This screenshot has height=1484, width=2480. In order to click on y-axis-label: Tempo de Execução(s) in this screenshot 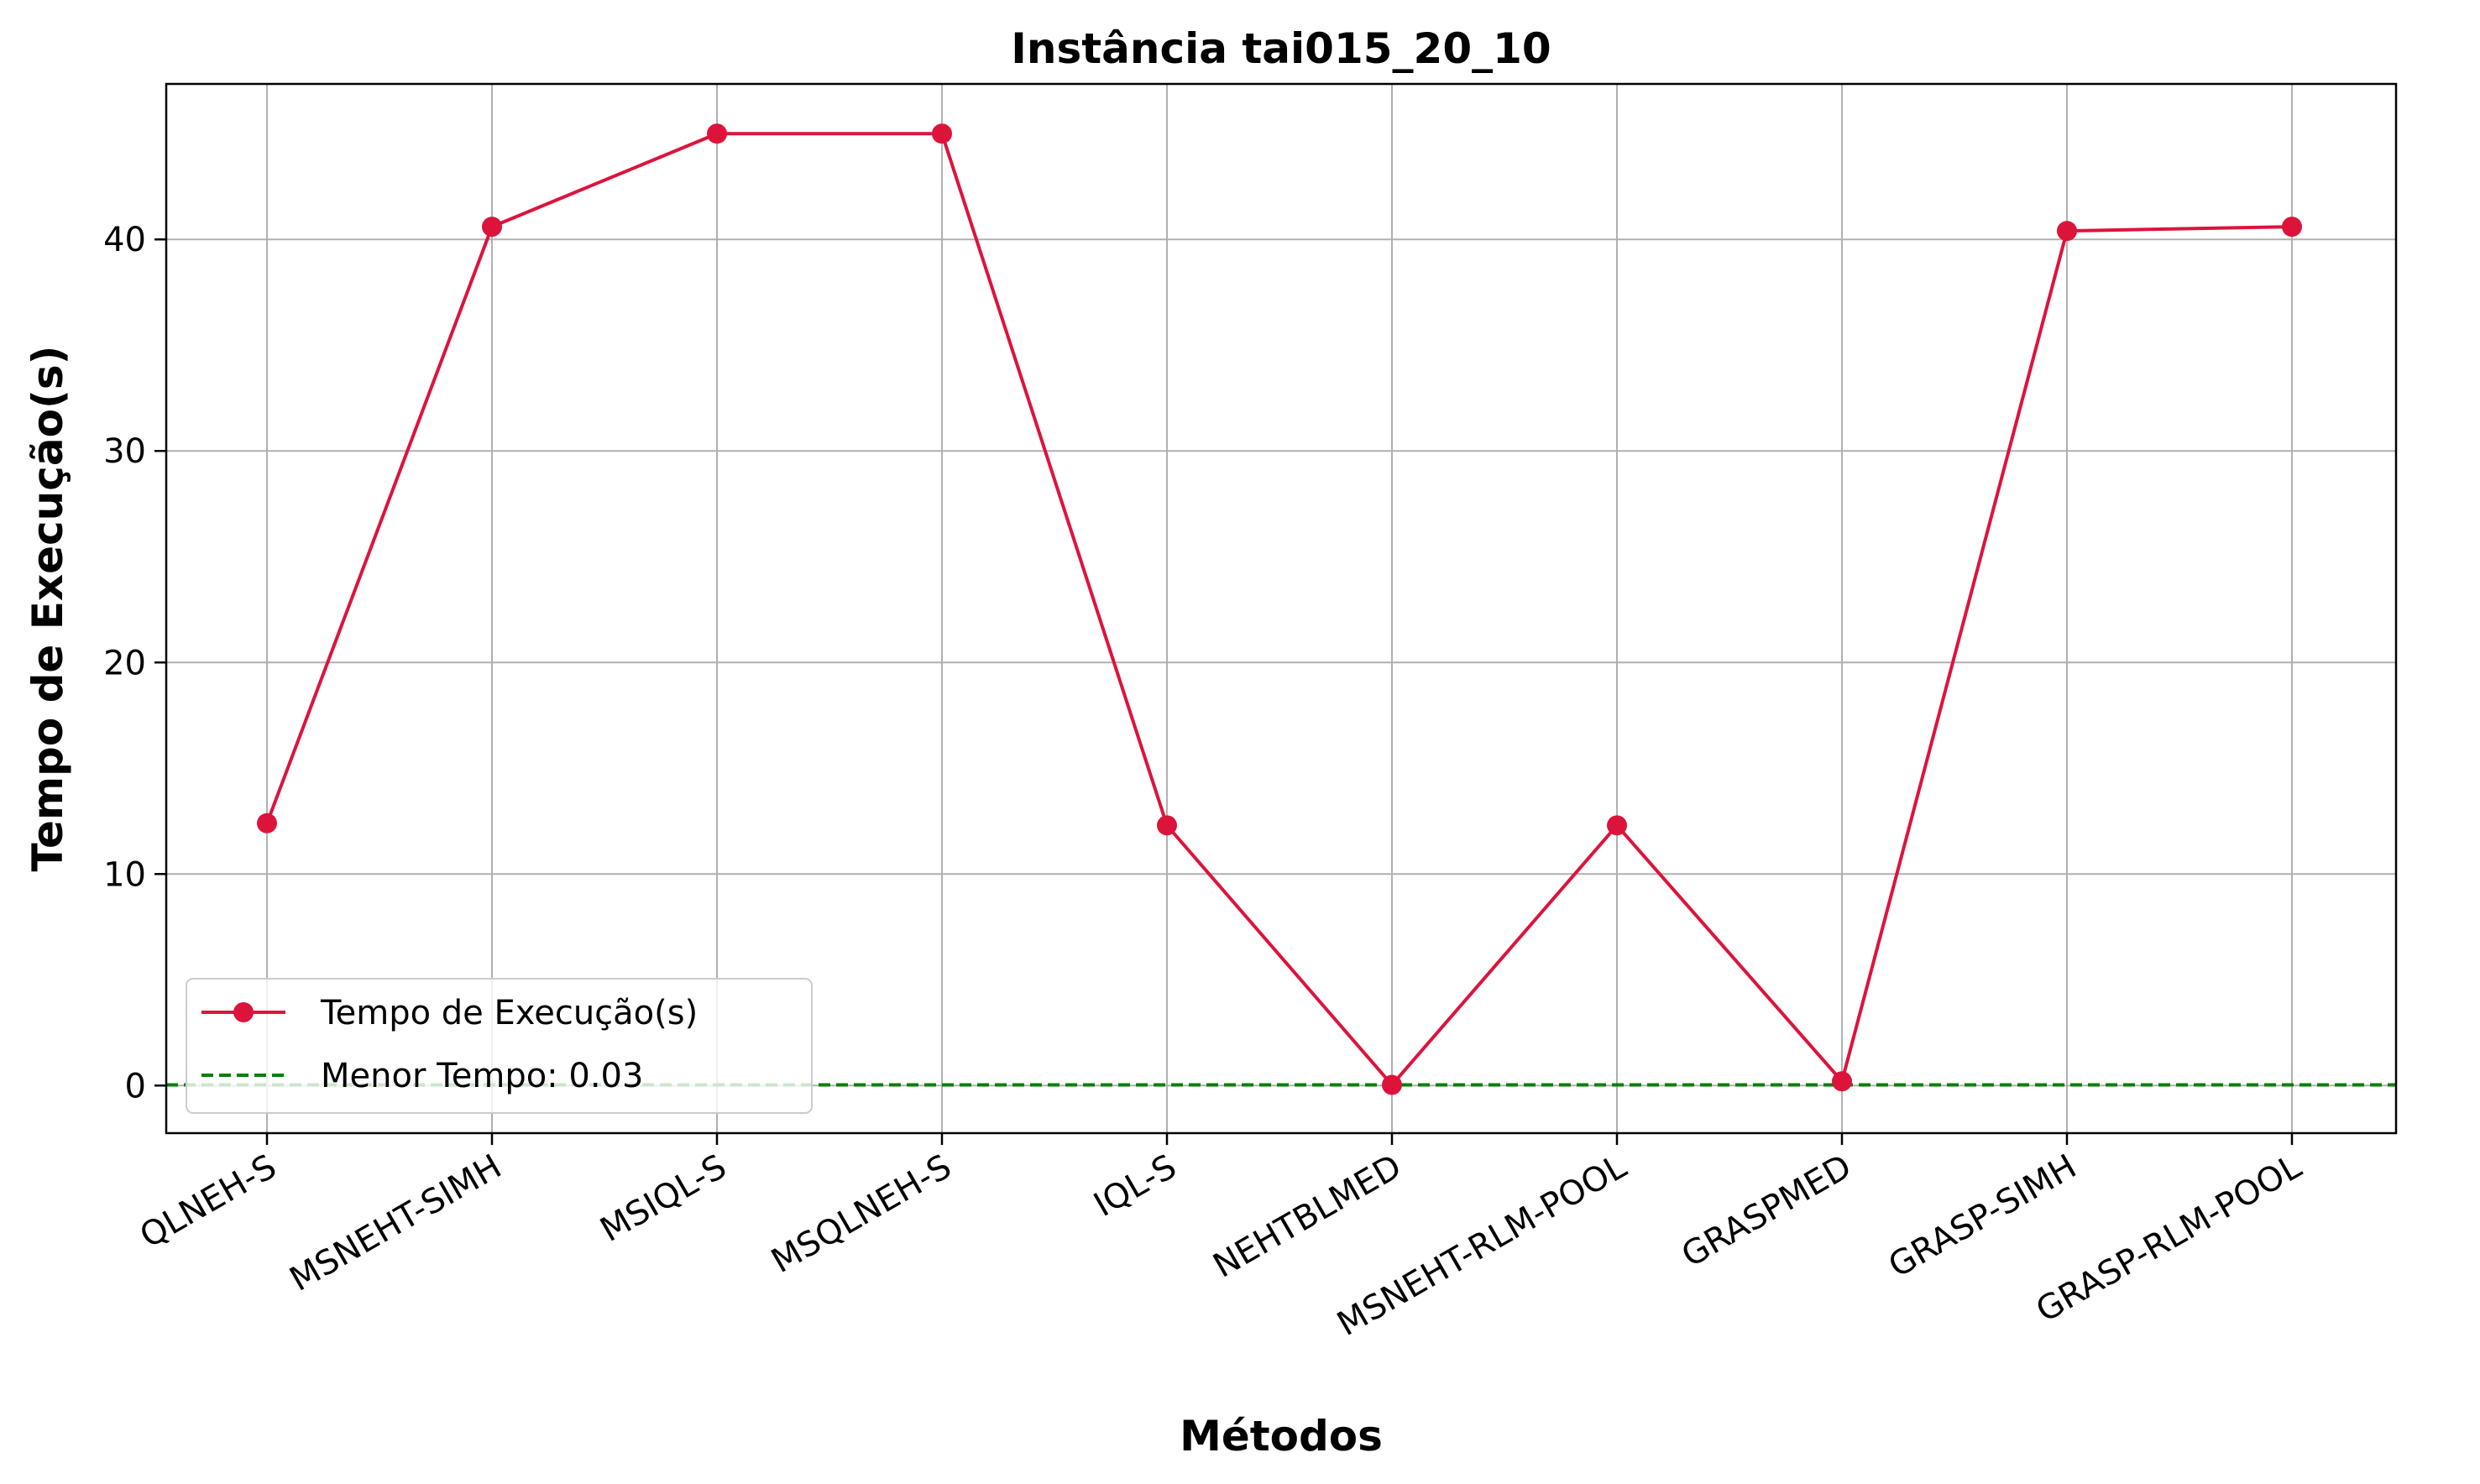, I will do `click(48, 609)`.